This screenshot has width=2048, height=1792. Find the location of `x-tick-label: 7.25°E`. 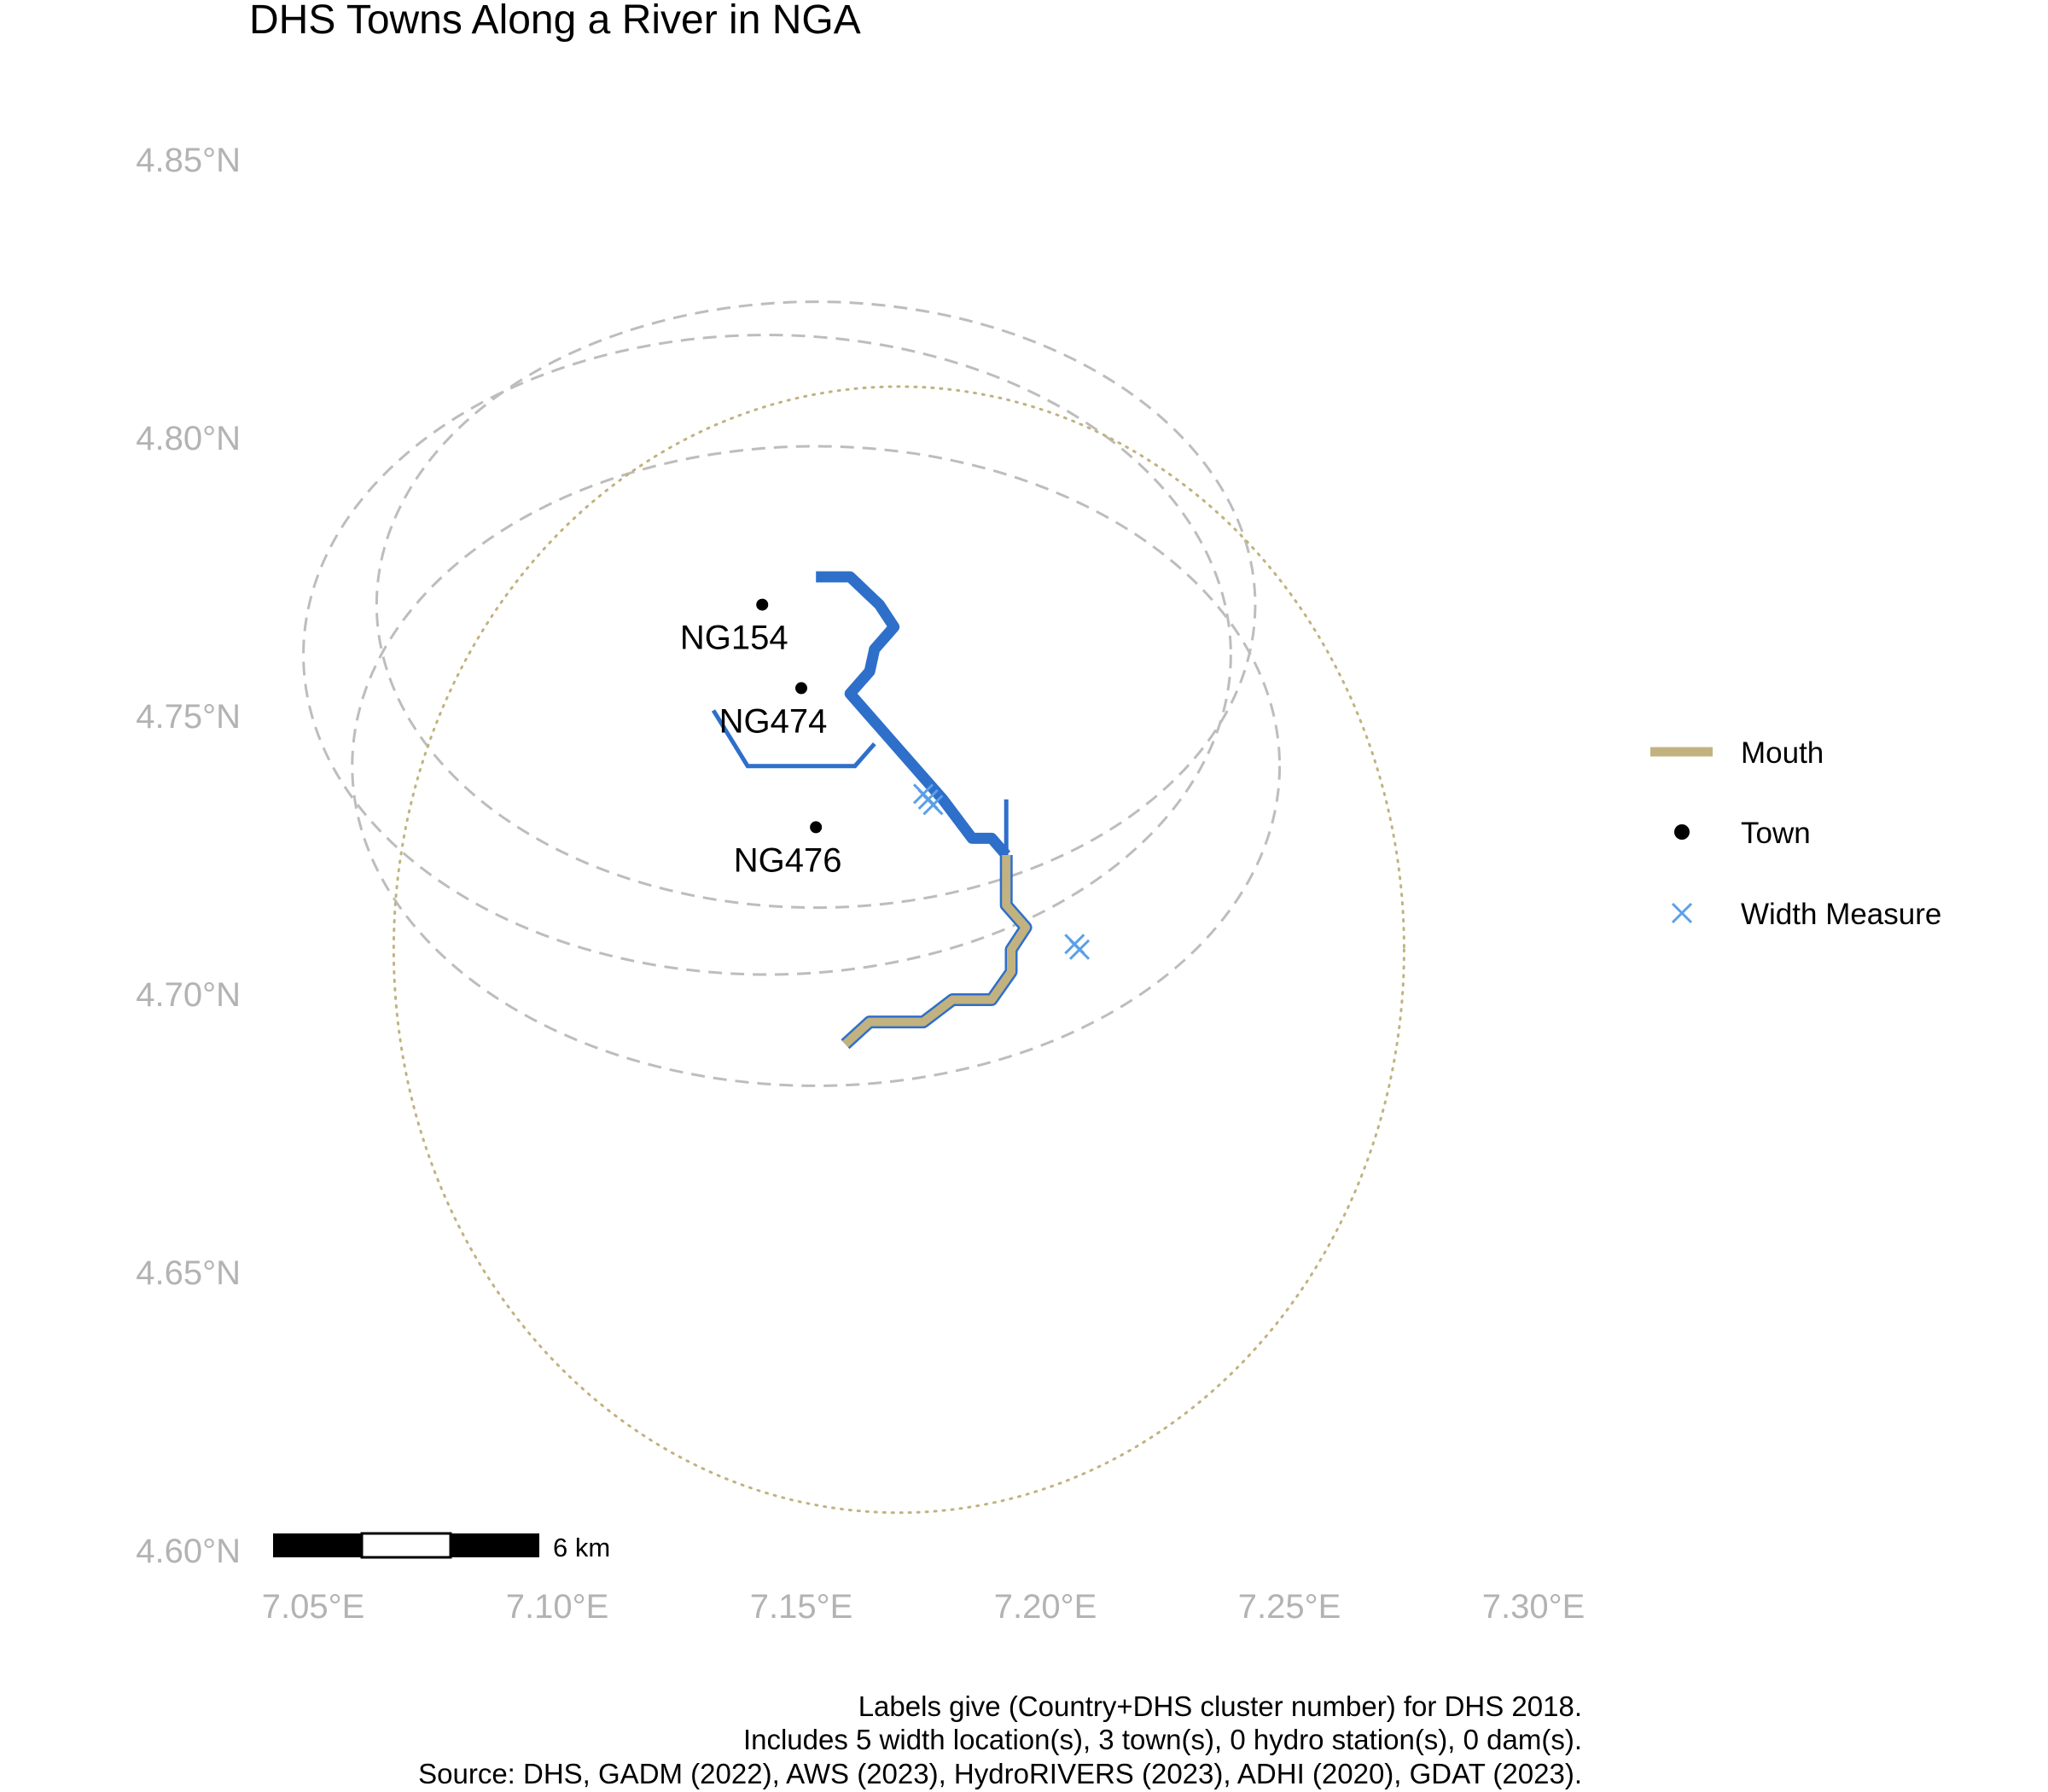

x-tick-label: 7.25°E is located at coordinates (1289, 1607).